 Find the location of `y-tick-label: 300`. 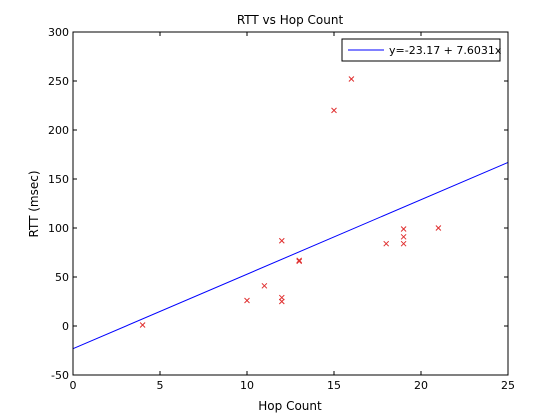

y-tick-label: 300 is located at coordinates (58, 32).